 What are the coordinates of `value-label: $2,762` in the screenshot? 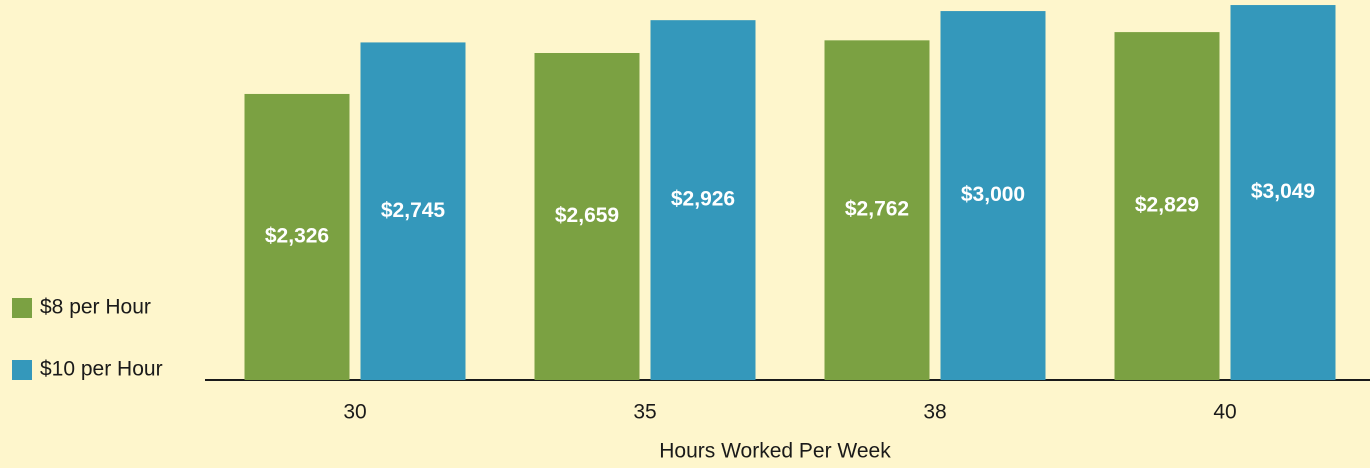 It's located at (877, 209).